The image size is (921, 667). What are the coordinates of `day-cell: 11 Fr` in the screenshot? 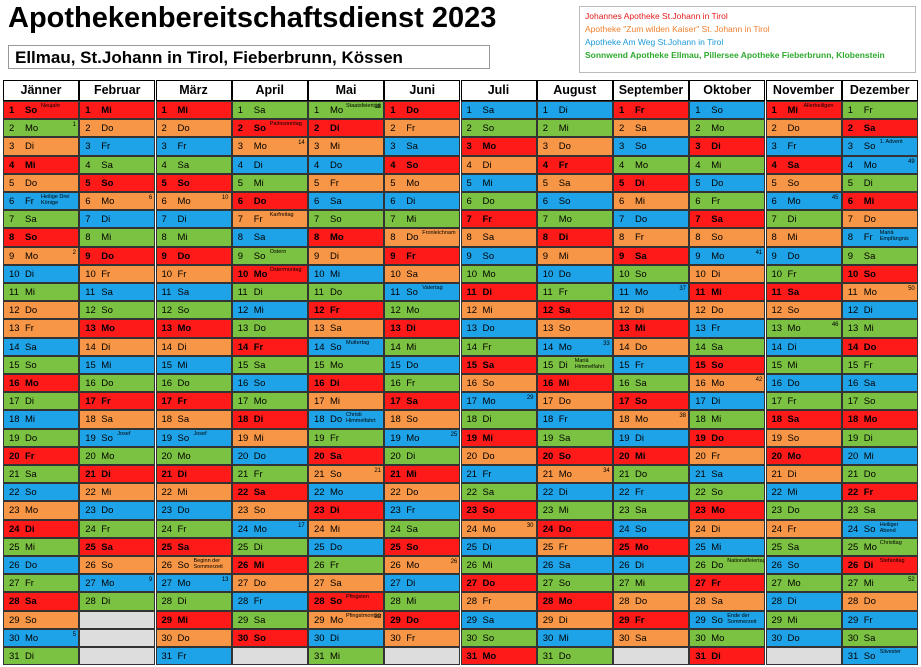 It's located at (574, 292).